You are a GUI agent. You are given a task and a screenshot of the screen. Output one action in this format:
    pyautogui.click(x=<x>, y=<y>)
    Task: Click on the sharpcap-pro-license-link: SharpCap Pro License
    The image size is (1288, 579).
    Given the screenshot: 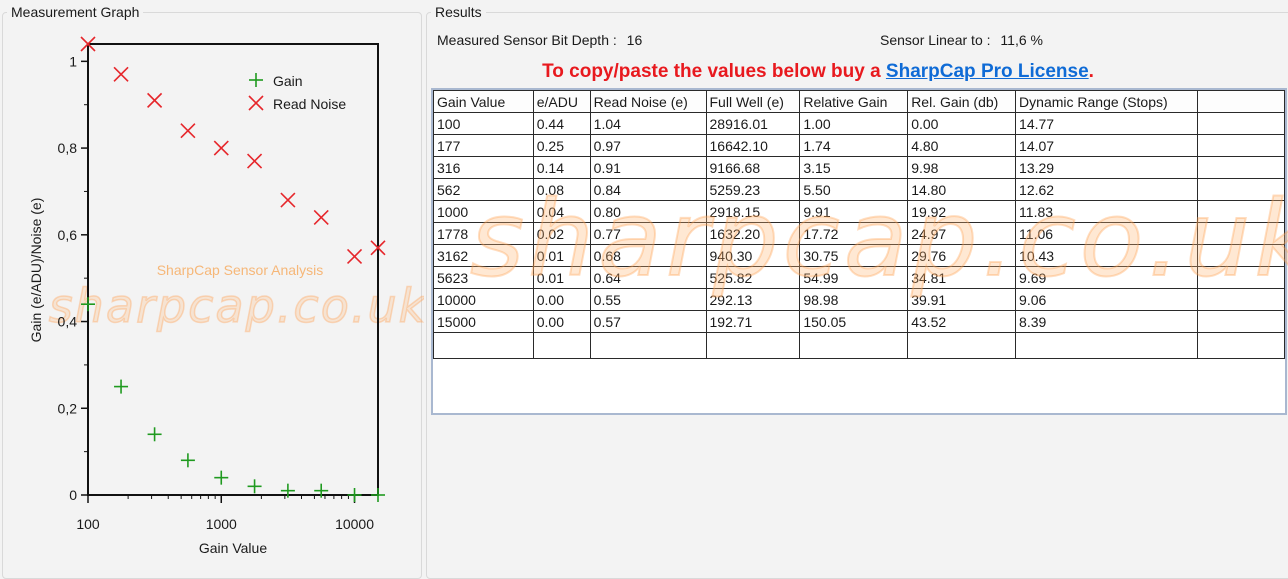 What is the action you would take?
    pyautogui.click(x=987, y=71)
    